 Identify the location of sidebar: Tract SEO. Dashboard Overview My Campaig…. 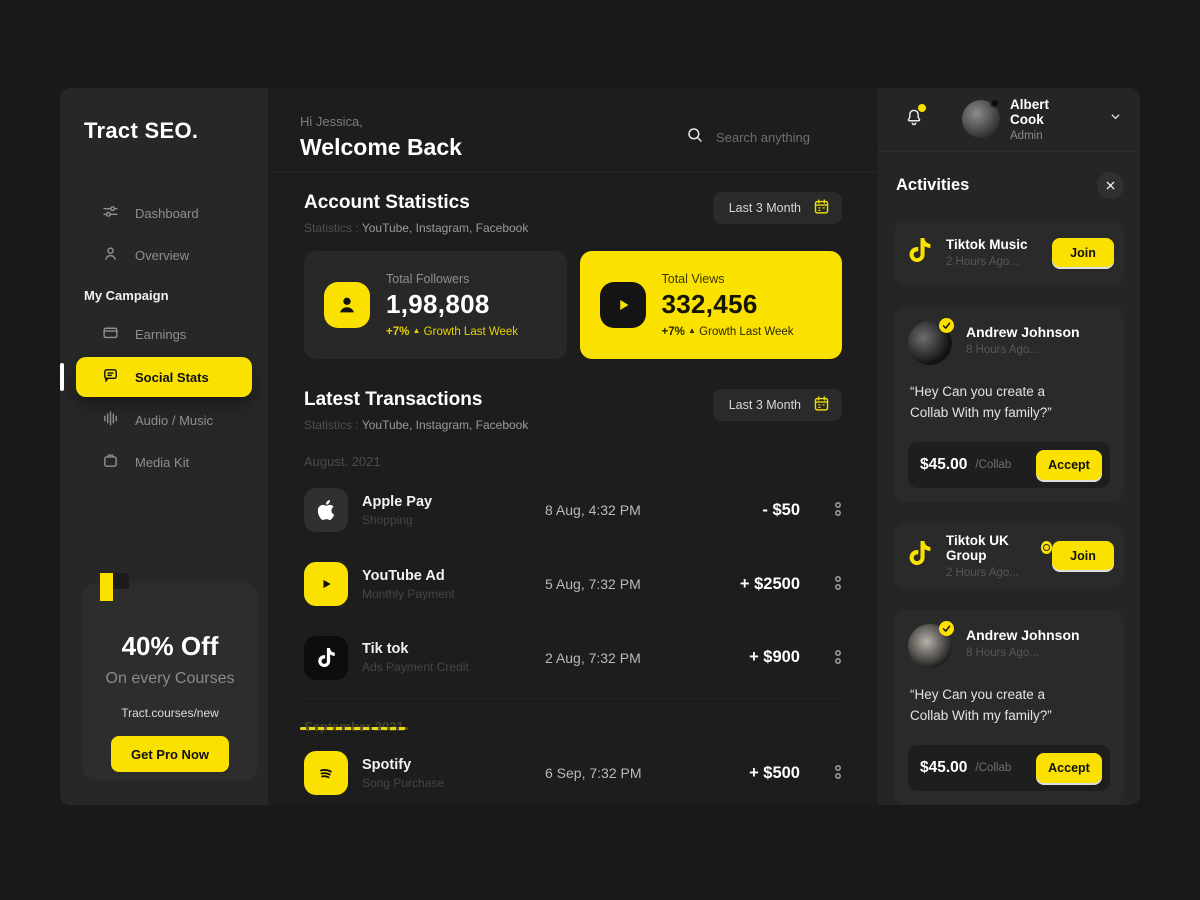
(164, 446).